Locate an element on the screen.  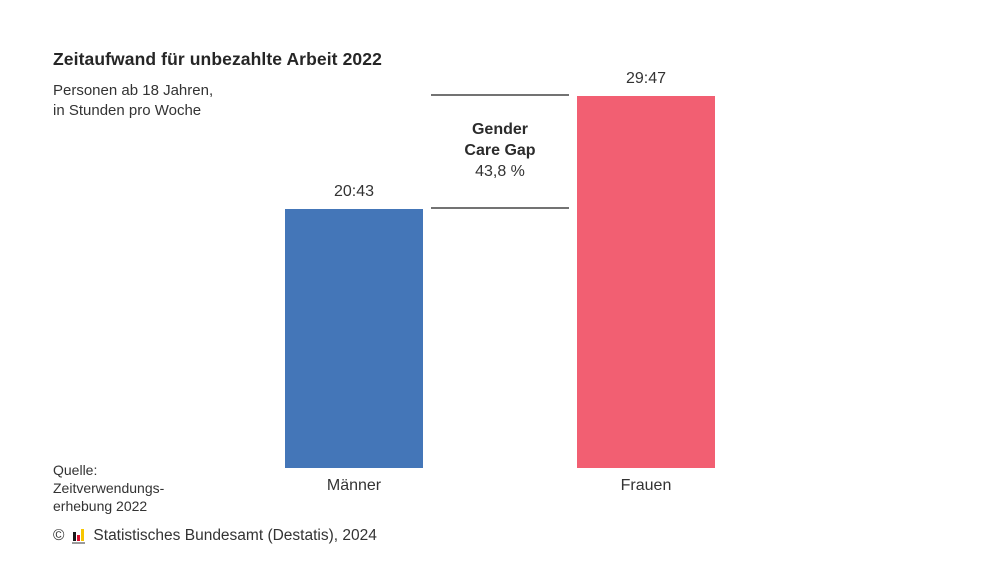
bar-value-label-maenner: 20:43 is located at coordinates (354, 191).